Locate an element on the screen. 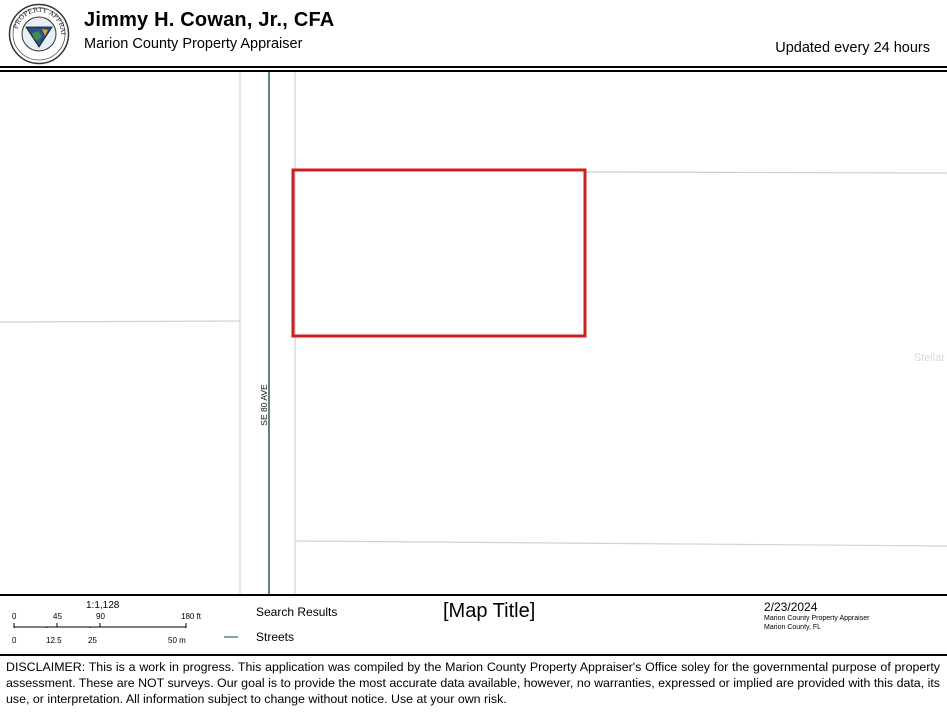  source-line: Marion County Property Appraiser is located at coordinates (817, 618).